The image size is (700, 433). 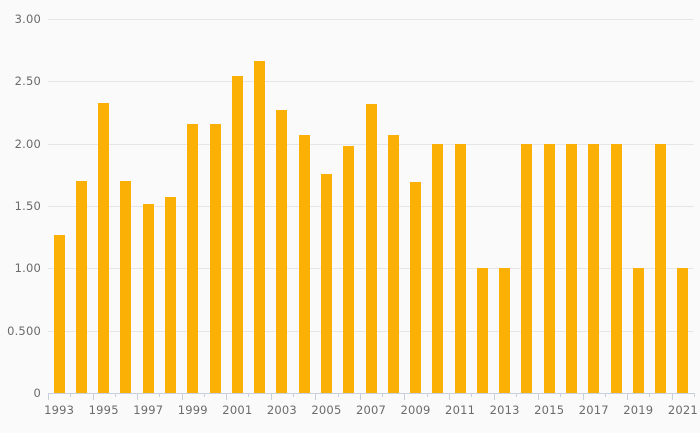 What do you see at coordinates (27, 206) in the screenshot?
I see `y-tick-label: 1.50` at bounding box center [27, 206].